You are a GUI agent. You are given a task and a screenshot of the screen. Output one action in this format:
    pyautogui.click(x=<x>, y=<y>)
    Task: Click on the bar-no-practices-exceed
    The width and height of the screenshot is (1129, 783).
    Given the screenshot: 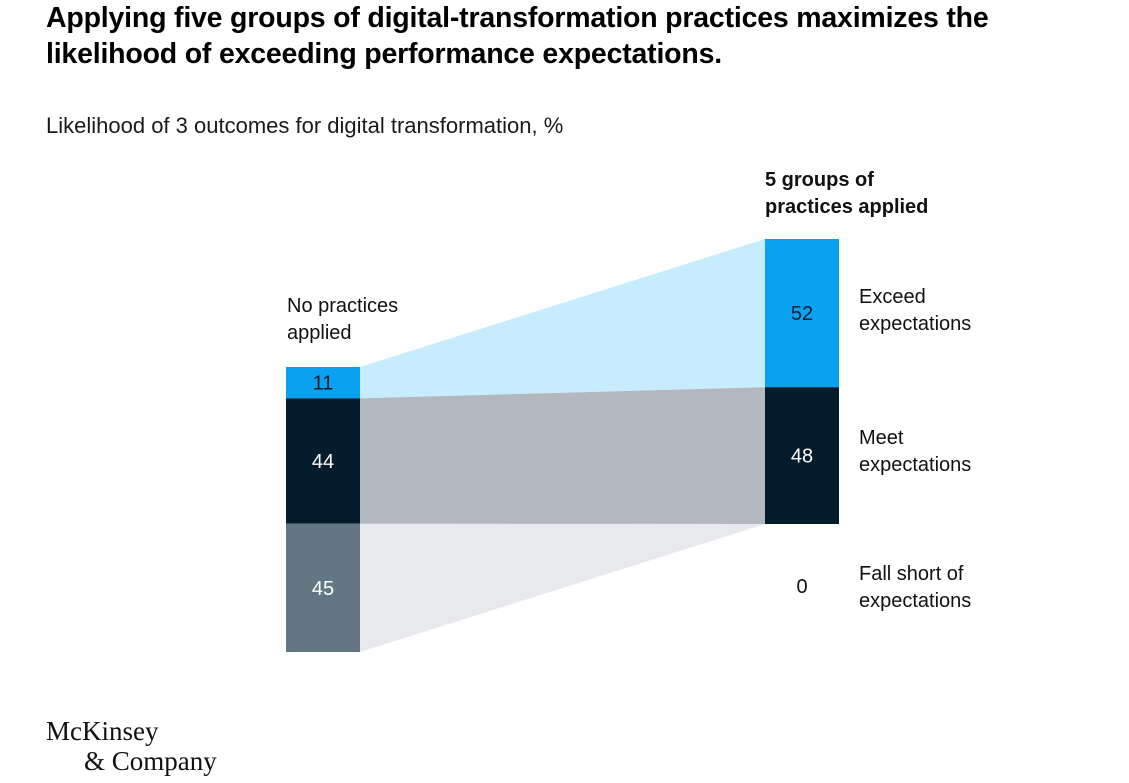 What is the action you would take?
    pyautogui.click(x=323, y=383)
    